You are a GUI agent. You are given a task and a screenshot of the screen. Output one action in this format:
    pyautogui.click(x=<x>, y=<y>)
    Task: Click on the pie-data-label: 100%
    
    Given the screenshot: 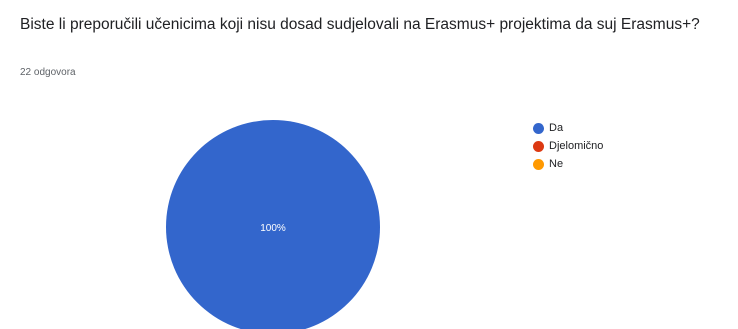 What is the action you would take?
    pyautogui.click(x=273, y=228)
    